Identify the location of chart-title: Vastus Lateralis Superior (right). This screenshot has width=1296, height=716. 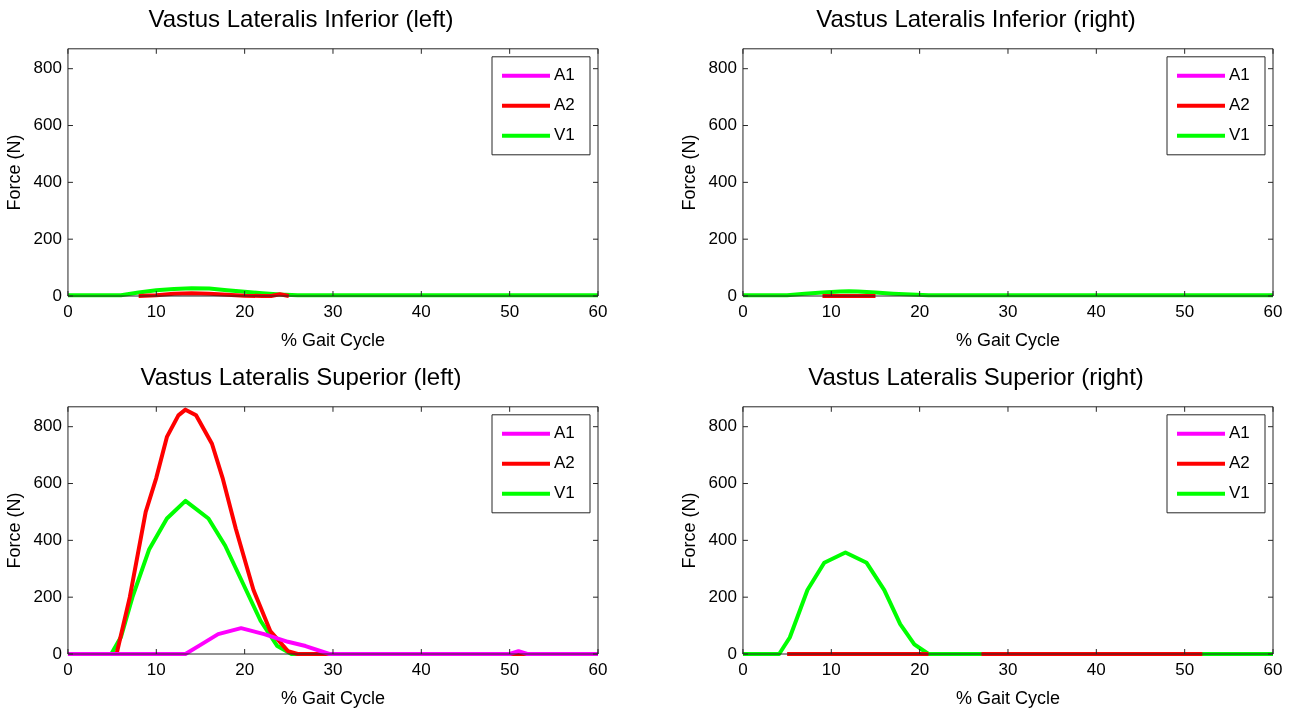
(976, 377).